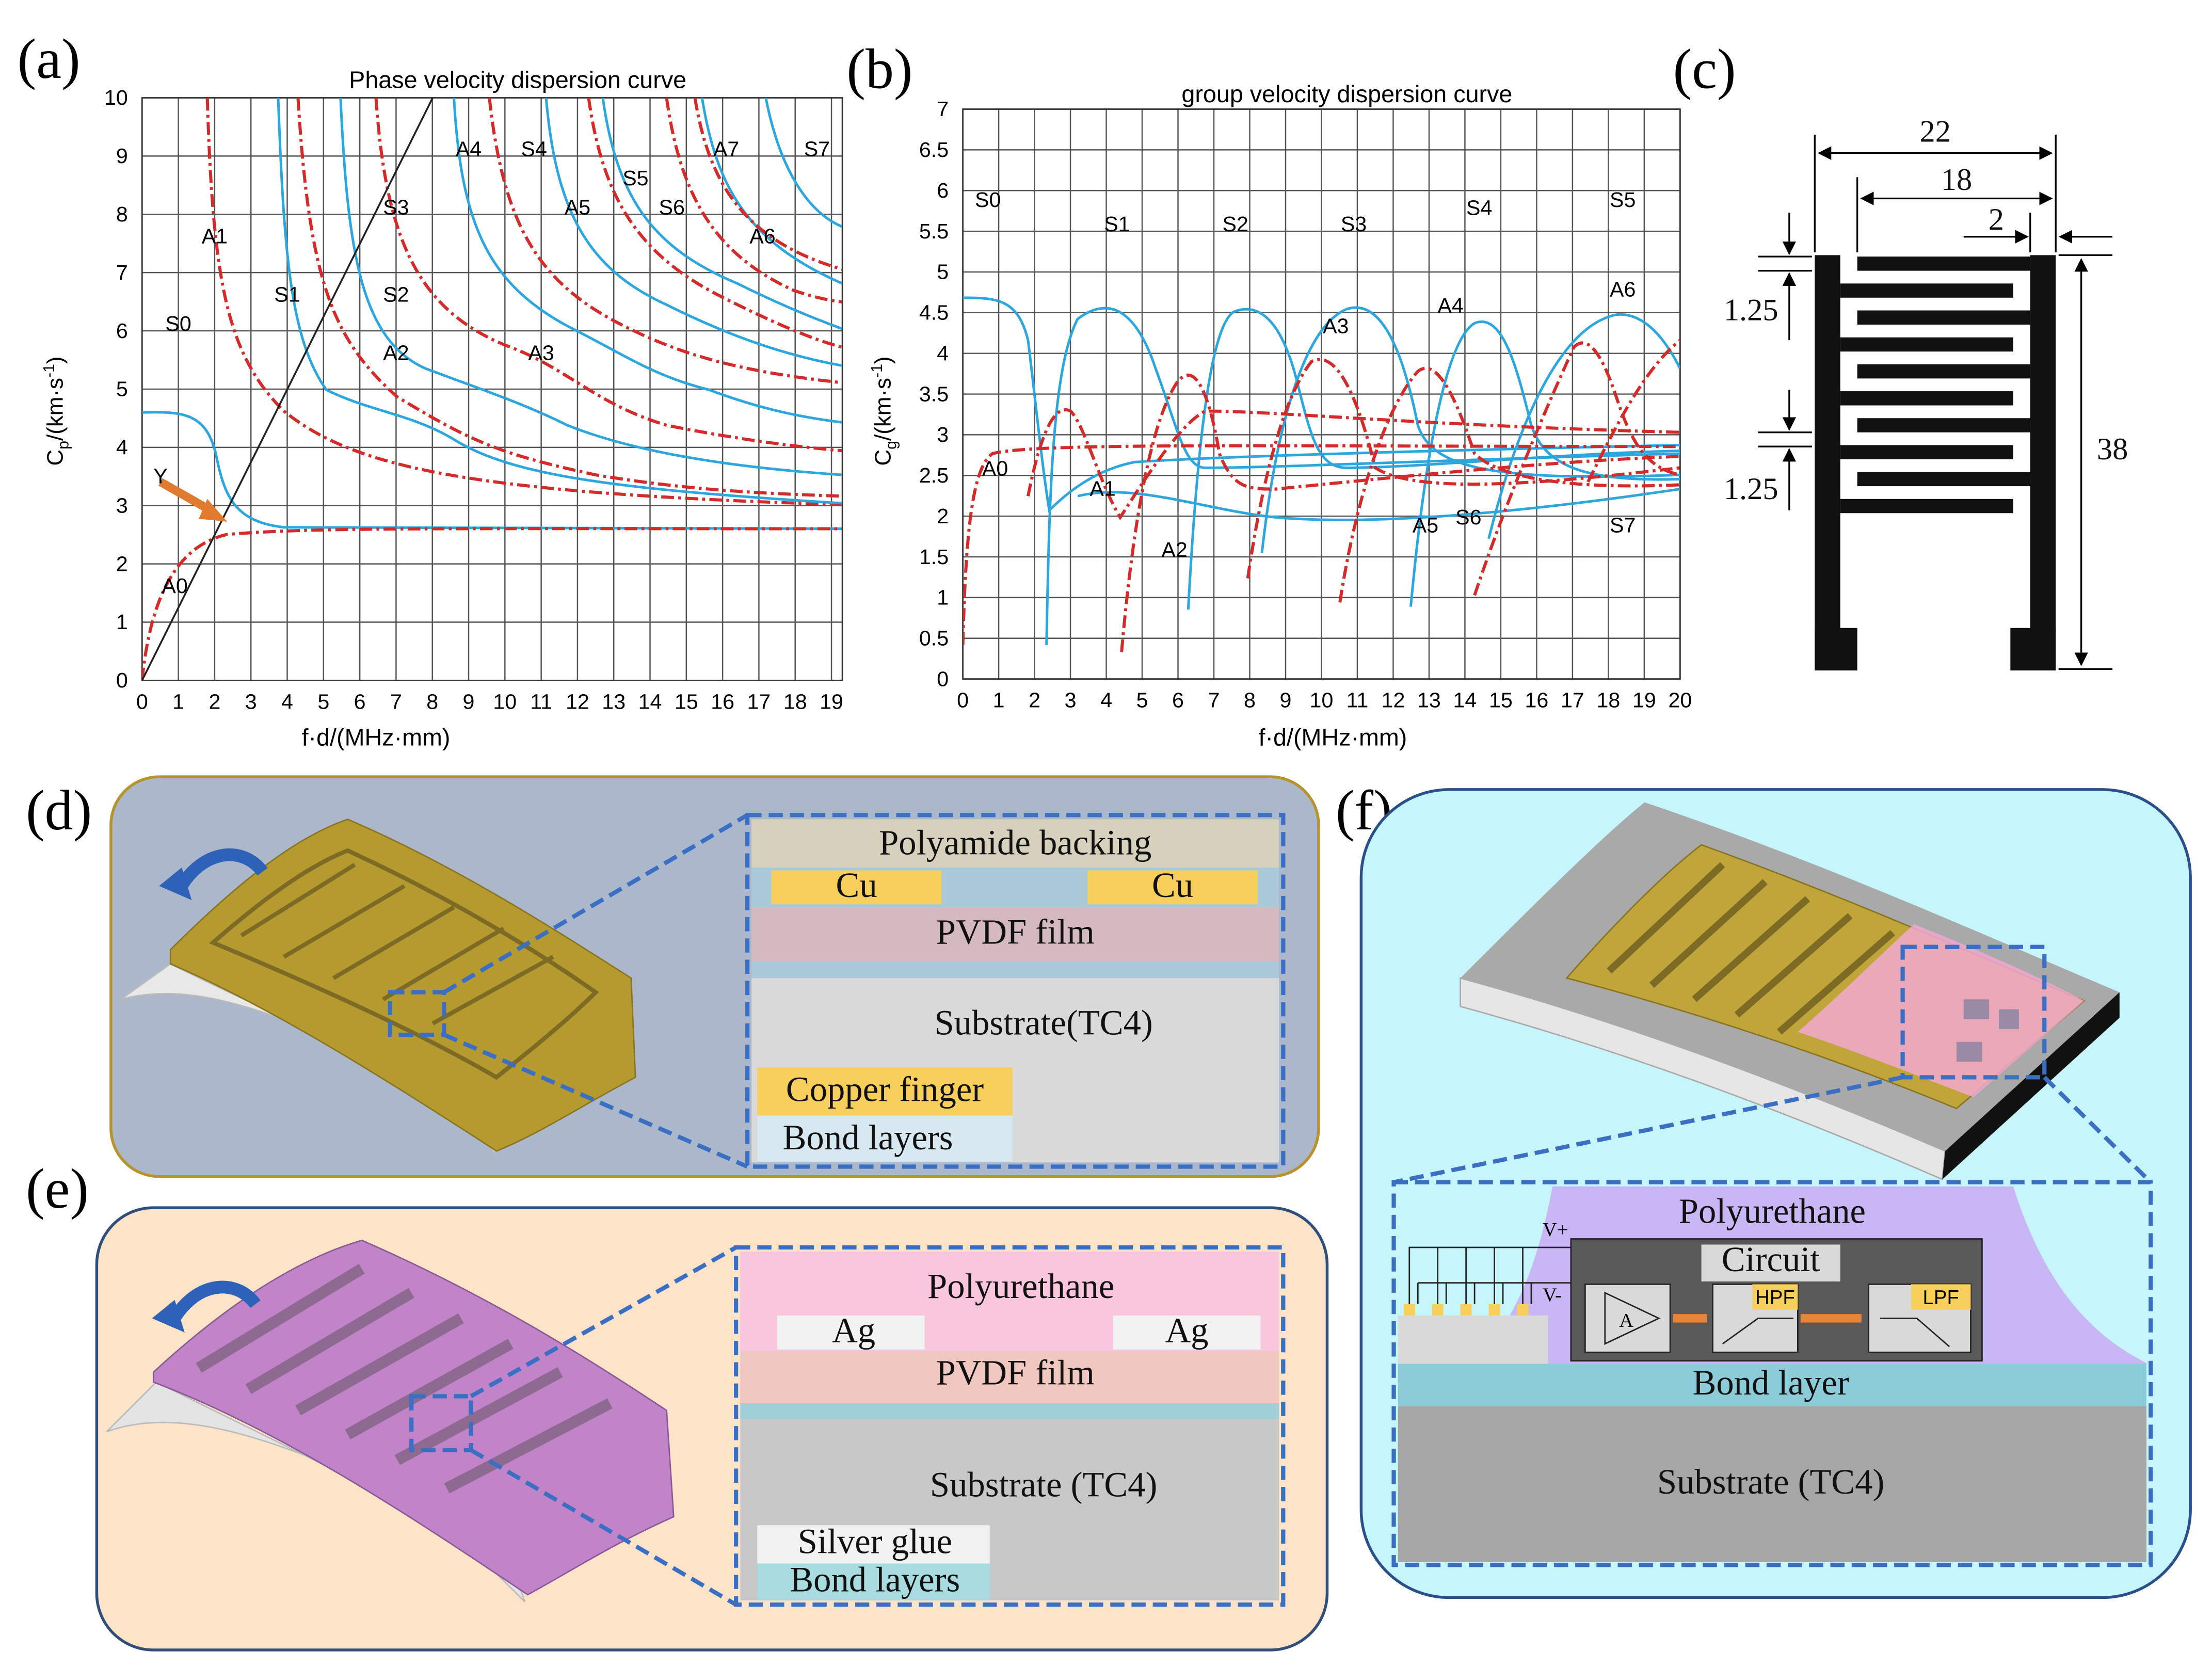 The image size is (2212, 1667). I want to click on bend-arrow, so click(219, 872).